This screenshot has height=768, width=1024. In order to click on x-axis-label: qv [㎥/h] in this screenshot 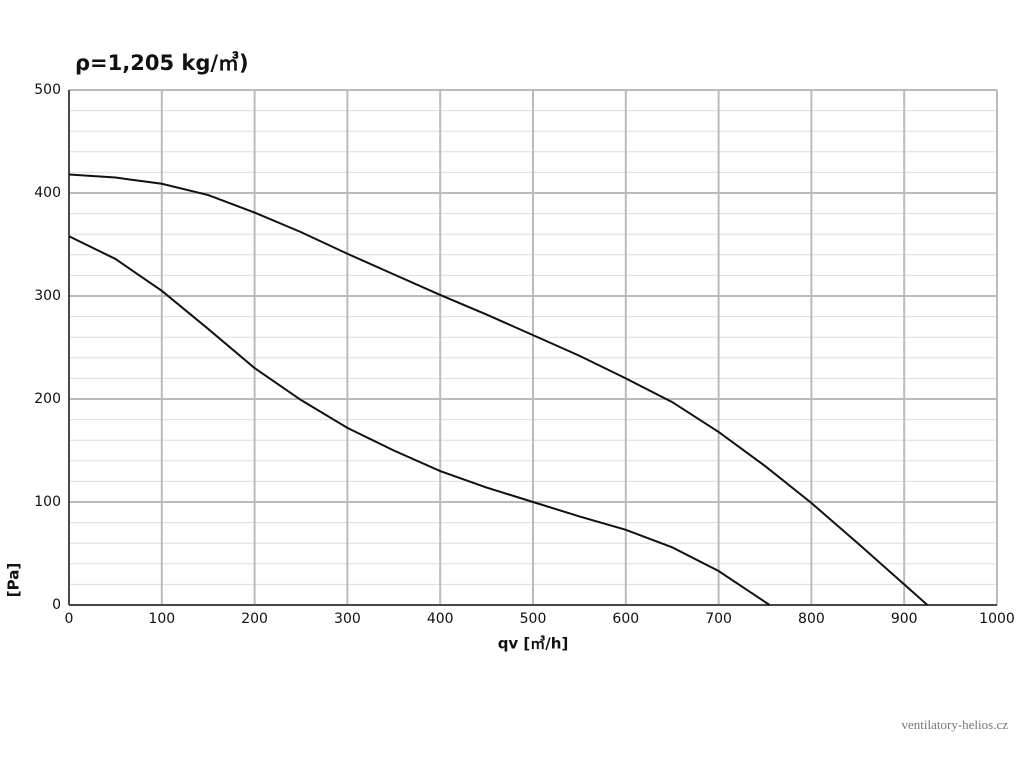, I will do `click(533, 644)`.